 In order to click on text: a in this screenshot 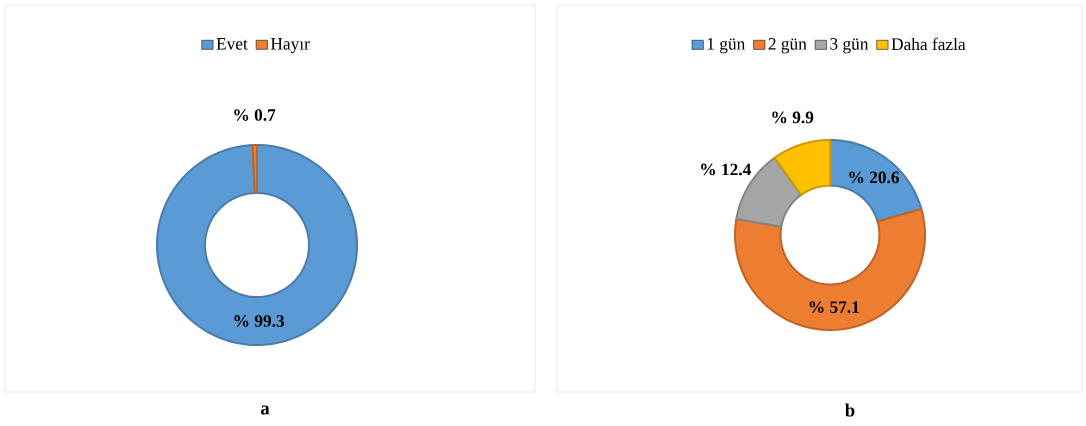, I will do `click(265, 410)`.